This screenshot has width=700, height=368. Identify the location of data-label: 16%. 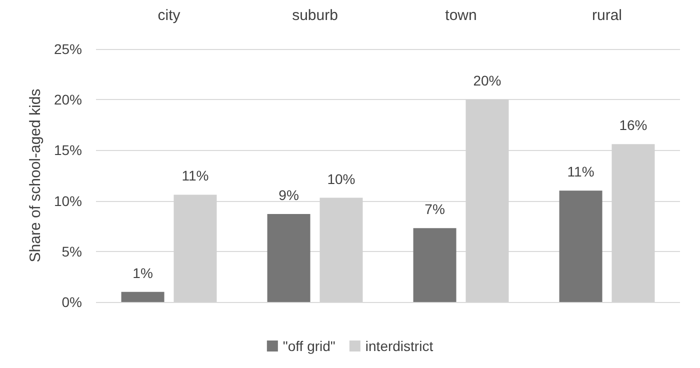
(633, 125).